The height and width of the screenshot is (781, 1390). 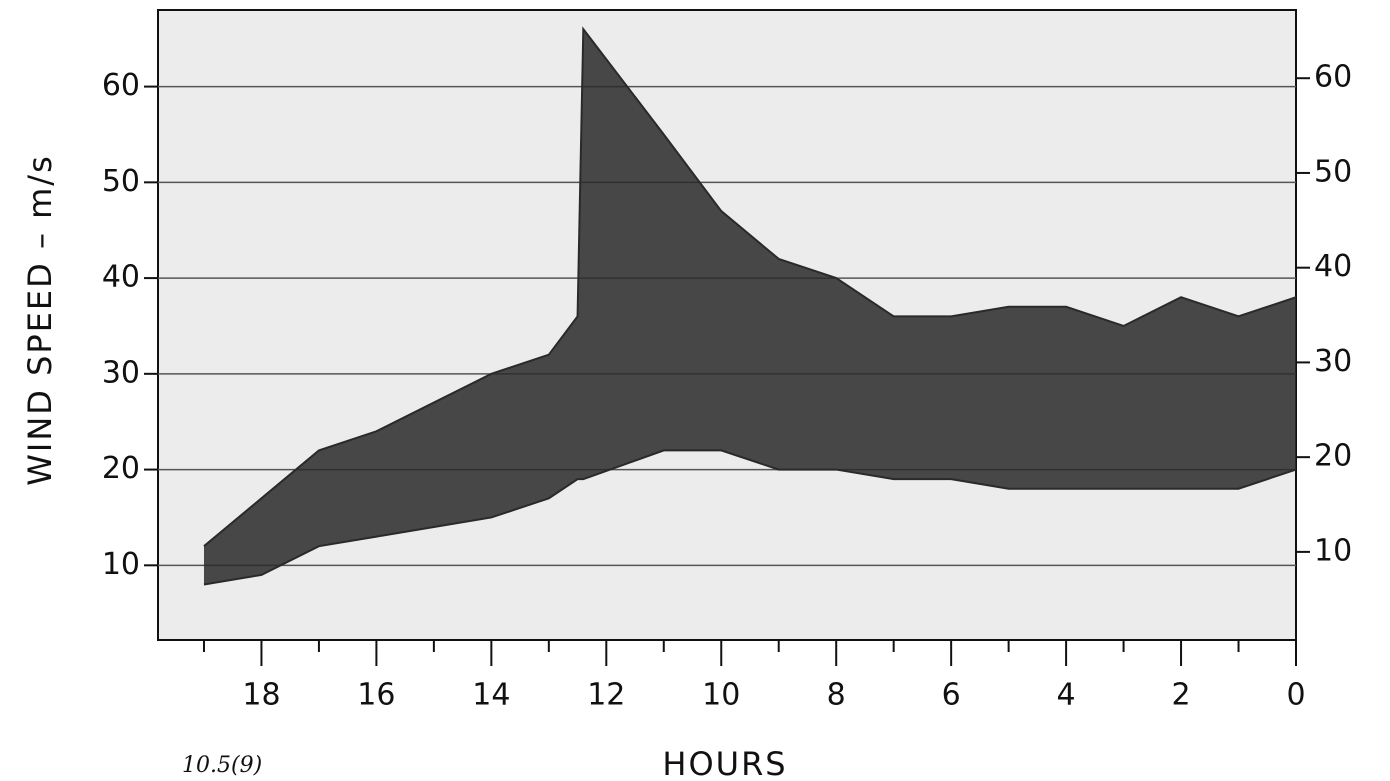 What do you see at coordinates (1333, 266) in the screenshot?
I see `y2-tick-label: 40` at bounding box center [1333, 266].